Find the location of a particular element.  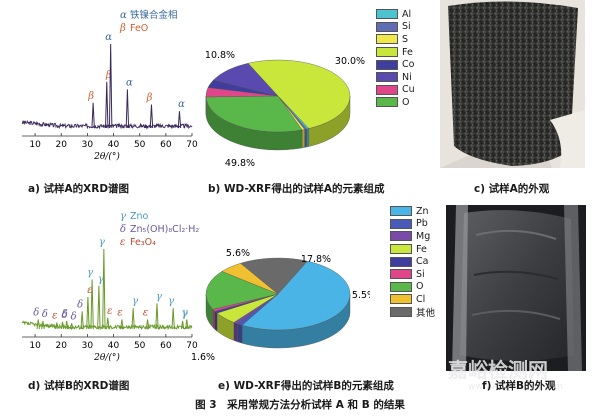

pie-label: 30.0% is located at coordinates (350, 61).